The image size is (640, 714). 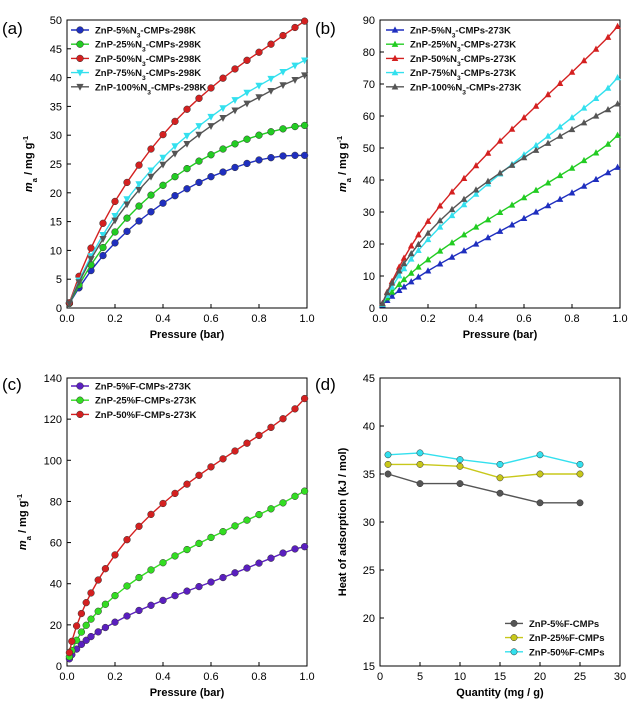 I want to click on legend-label: ZnP-5%F-CMPs-273K, so click(x=143, y=387).